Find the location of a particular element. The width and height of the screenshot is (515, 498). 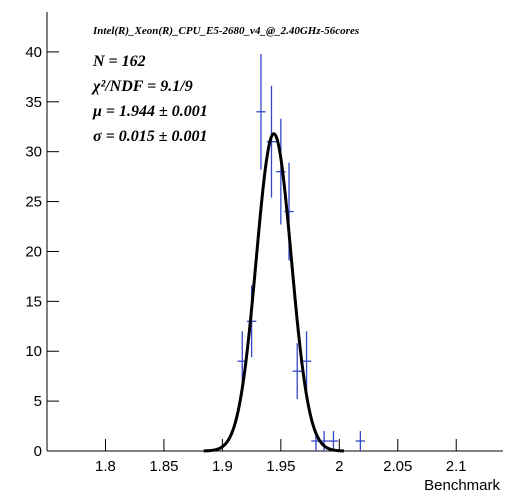

stats-line: χ²/NDF = 9.1/9 is located at coordinates (142, 86).